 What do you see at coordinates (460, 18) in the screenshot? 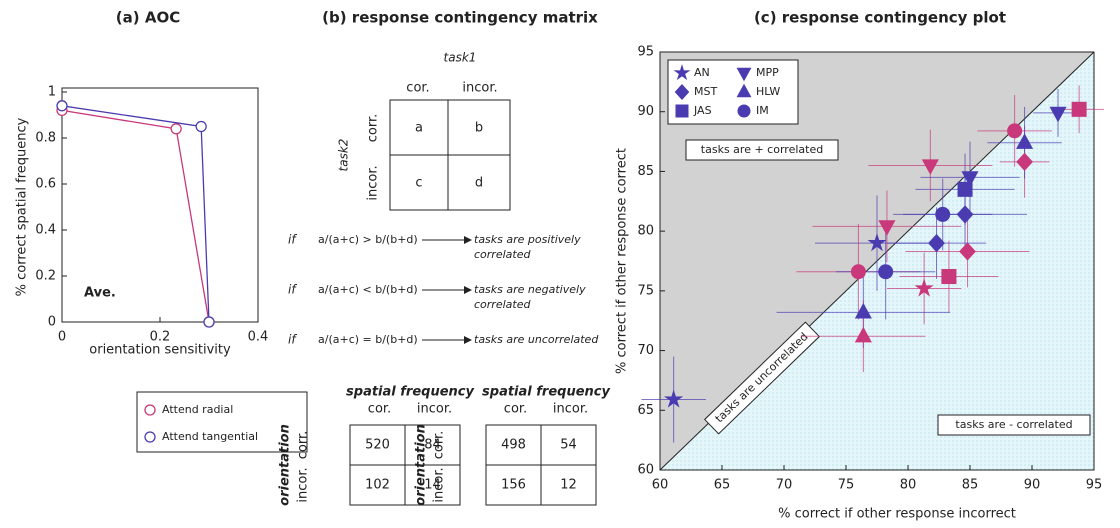
I see `matrix-title: (b) response contingency matrix` at bounding box center [460, 18].